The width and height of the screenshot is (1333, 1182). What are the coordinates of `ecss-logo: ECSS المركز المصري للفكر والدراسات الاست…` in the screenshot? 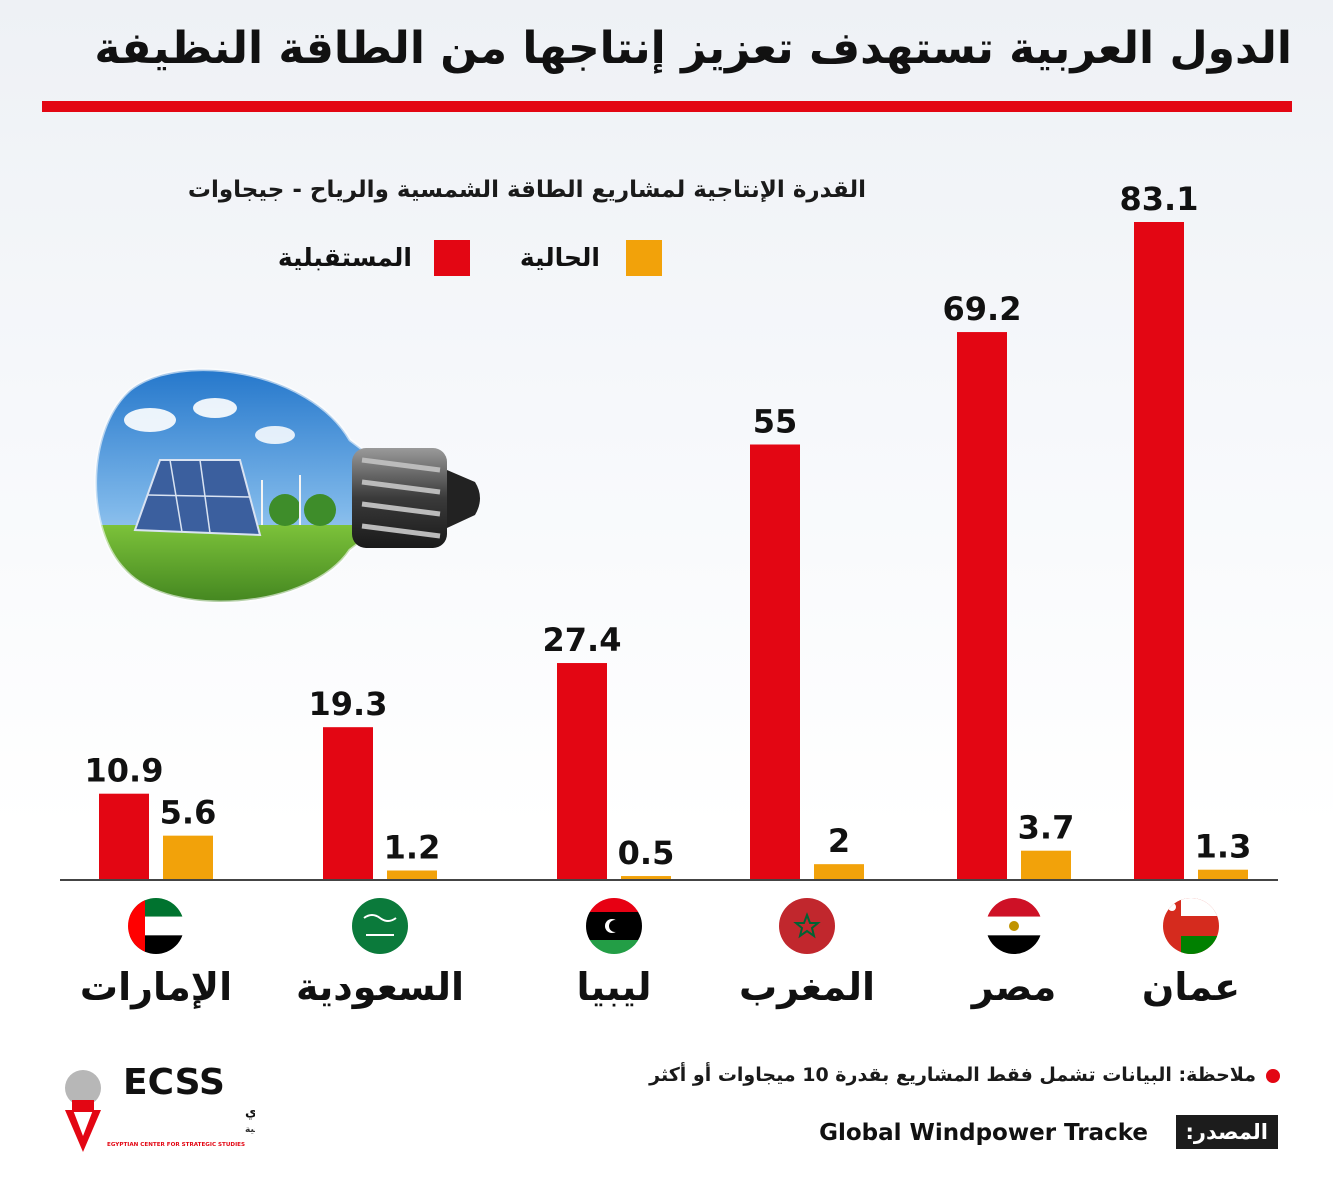 It's located at (160, 1107).